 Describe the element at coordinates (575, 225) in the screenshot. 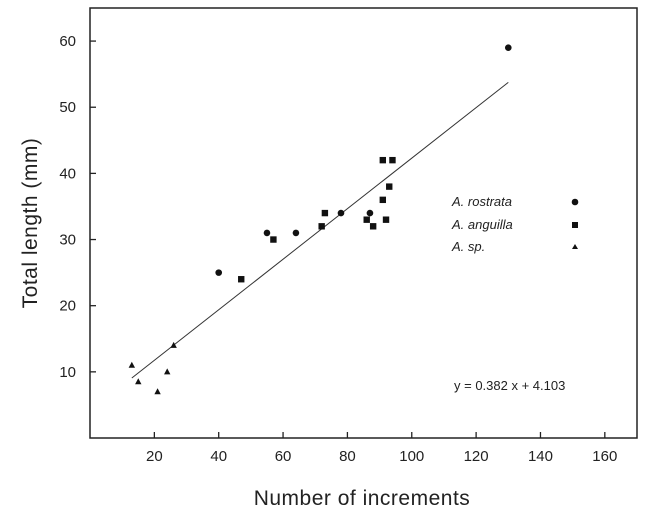

I see `legend-marker-square` at that location.